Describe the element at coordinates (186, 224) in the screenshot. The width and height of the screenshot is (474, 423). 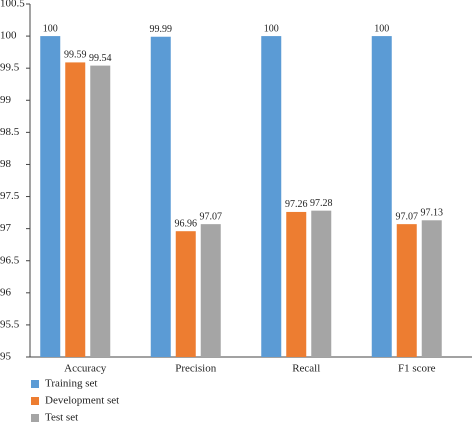
I see `data-label: 96.96` at that location.